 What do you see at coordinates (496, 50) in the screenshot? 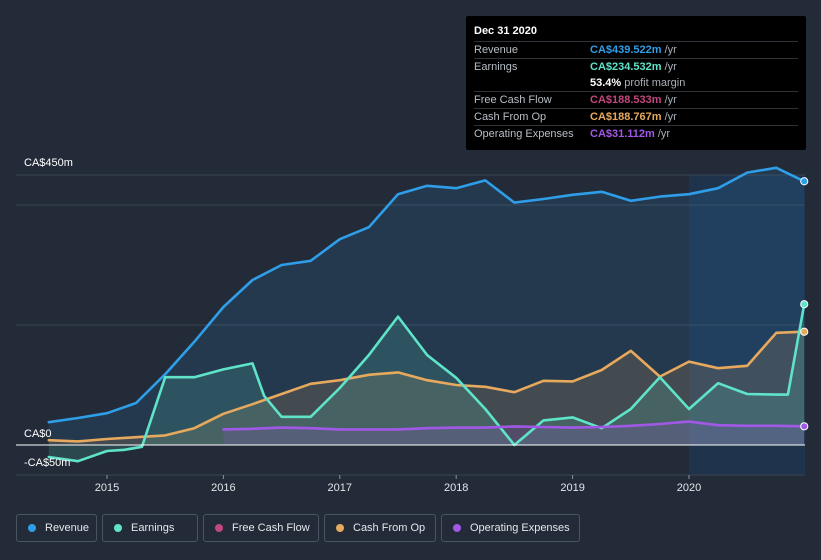
I see `tooltip-row-label: Revenue` at bounding box center [496, 50].